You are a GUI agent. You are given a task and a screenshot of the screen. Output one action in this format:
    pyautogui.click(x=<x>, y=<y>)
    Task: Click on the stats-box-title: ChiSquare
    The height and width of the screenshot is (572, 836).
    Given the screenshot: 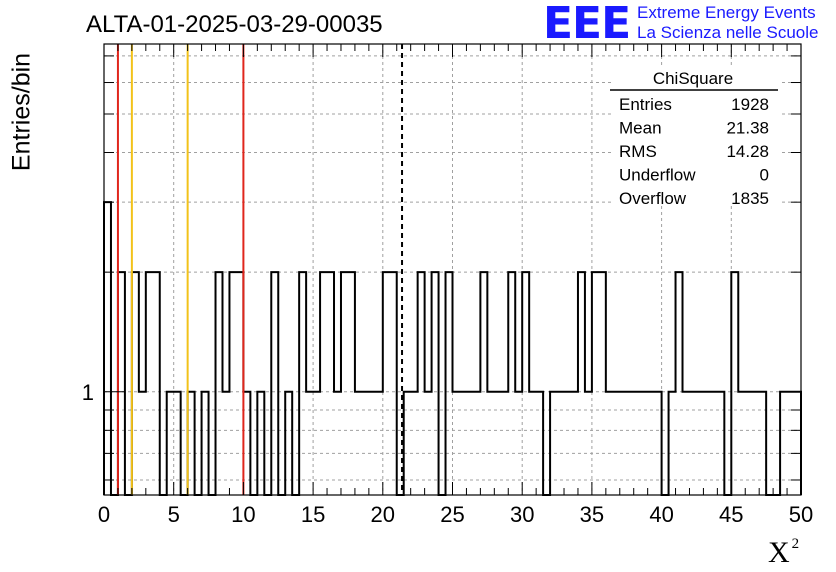 What is the action you would take?
    pyautogui.click(x=693, y=78)
    